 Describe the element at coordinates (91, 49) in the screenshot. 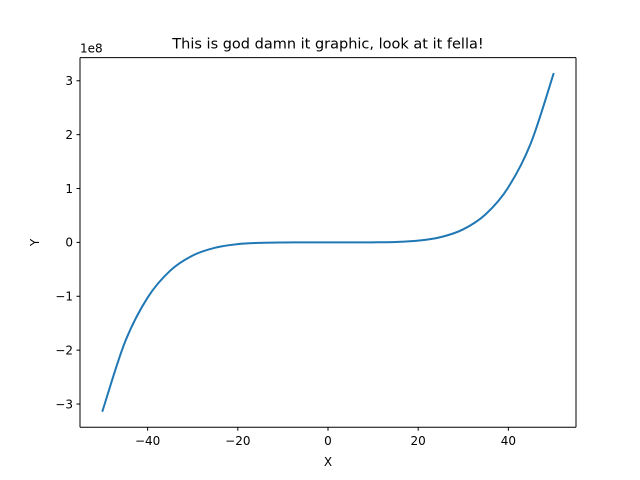

I see `y-axis-offset-label: 1e8` at that location.